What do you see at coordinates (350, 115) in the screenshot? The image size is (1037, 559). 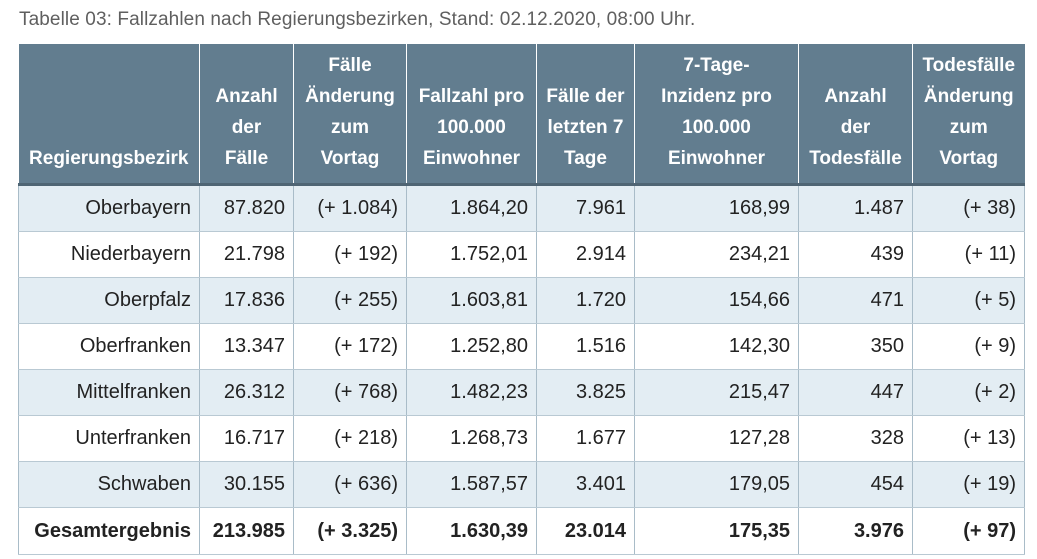 I see `header-faelle-aenderung: Fälle Änderung zum Vortag` at bounding box center [350, 115].